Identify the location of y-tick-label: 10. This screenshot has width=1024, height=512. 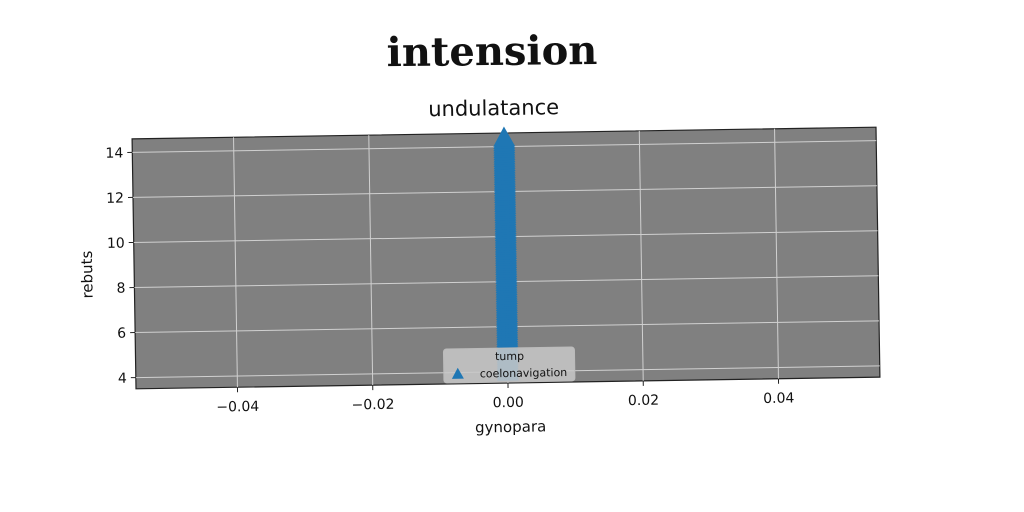
(116, 244).